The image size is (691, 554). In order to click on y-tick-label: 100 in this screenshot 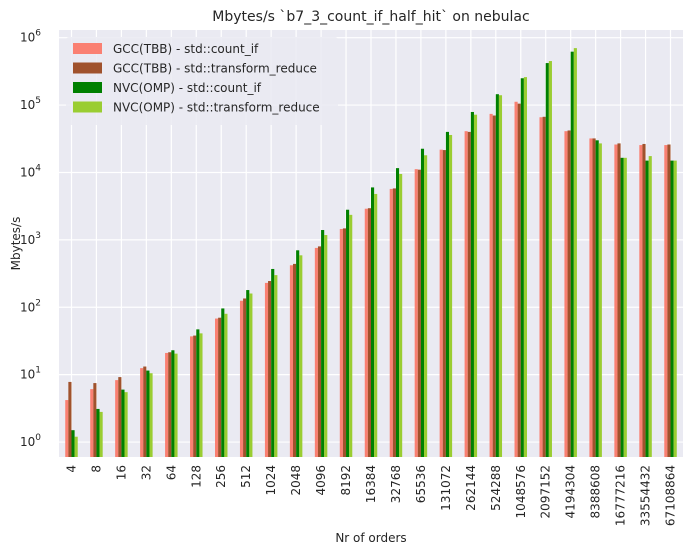, I will do `click(30, 441)`.